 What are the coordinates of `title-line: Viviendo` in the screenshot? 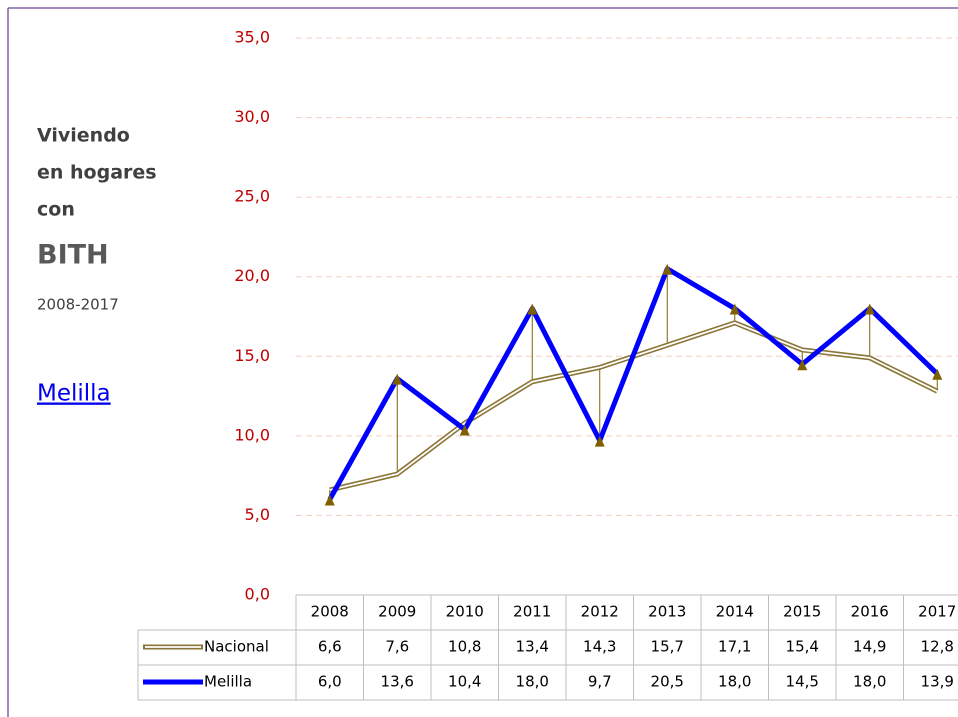 It's located at (83, 136).